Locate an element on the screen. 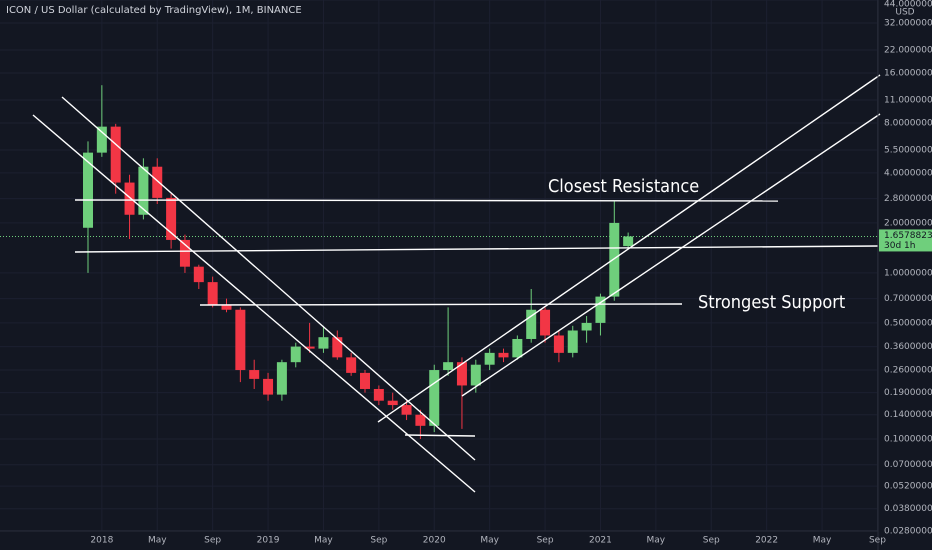 The image size is (932, 550). annotation: Strongest Support is located at coordinates (771, 302).